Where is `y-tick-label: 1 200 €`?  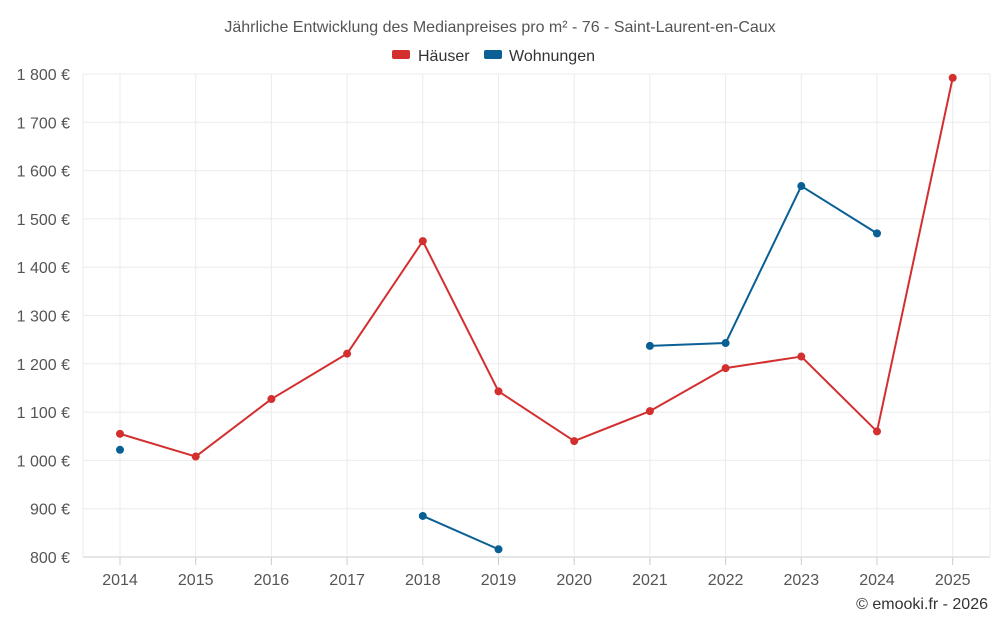 y-tick-label: 1 200 € is located at coordinates (43, 365).